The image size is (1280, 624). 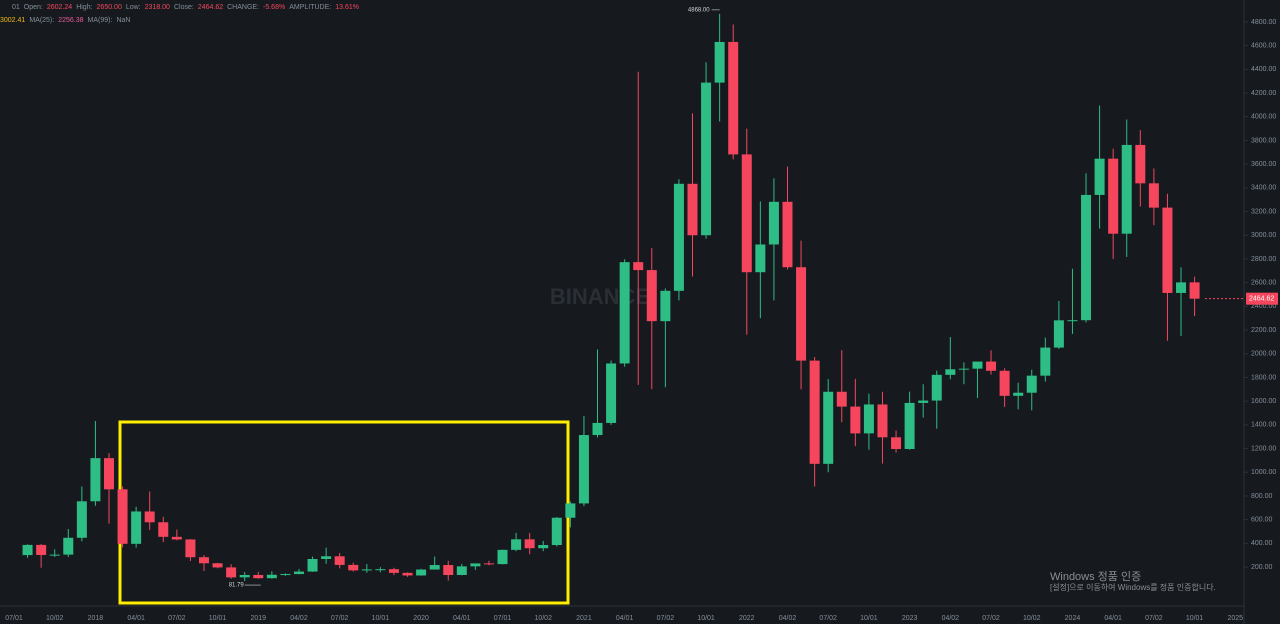 I want to click on y-tick-label: 3000.00, so click(x=1263, y=235).